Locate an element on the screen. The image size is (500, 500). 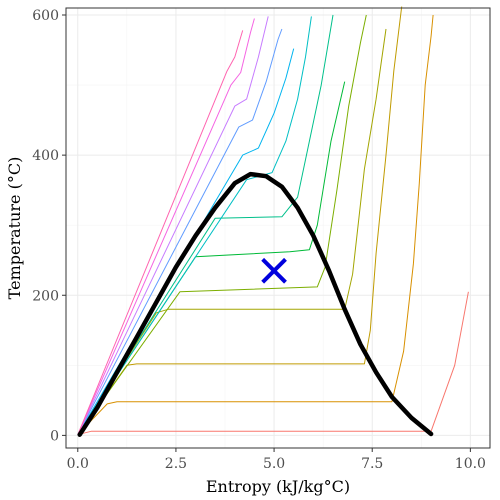
x-axis-title: Entropy (kJ/kg°C) is located at coordinates (278, 486).